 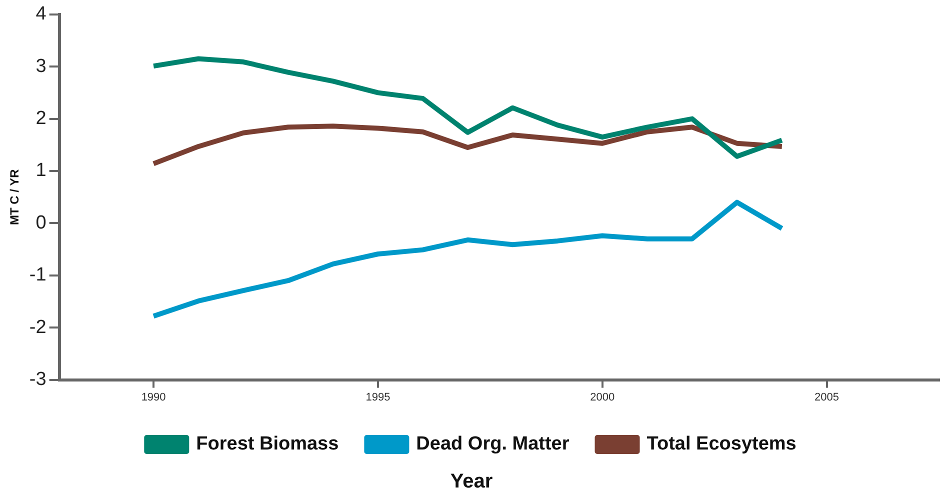 I want to click on x-tick-label: 2000, so click(x=602, y=397).